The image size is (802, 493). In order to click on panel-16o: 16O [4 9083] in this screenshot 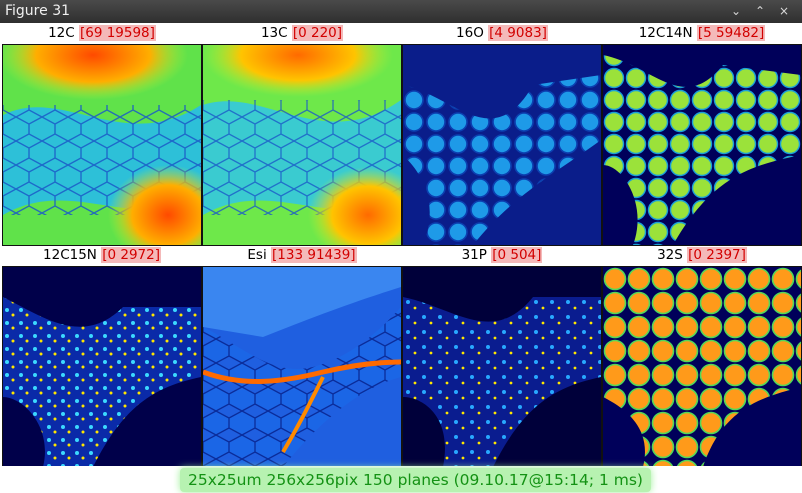, I will do `click(502, 134)`.